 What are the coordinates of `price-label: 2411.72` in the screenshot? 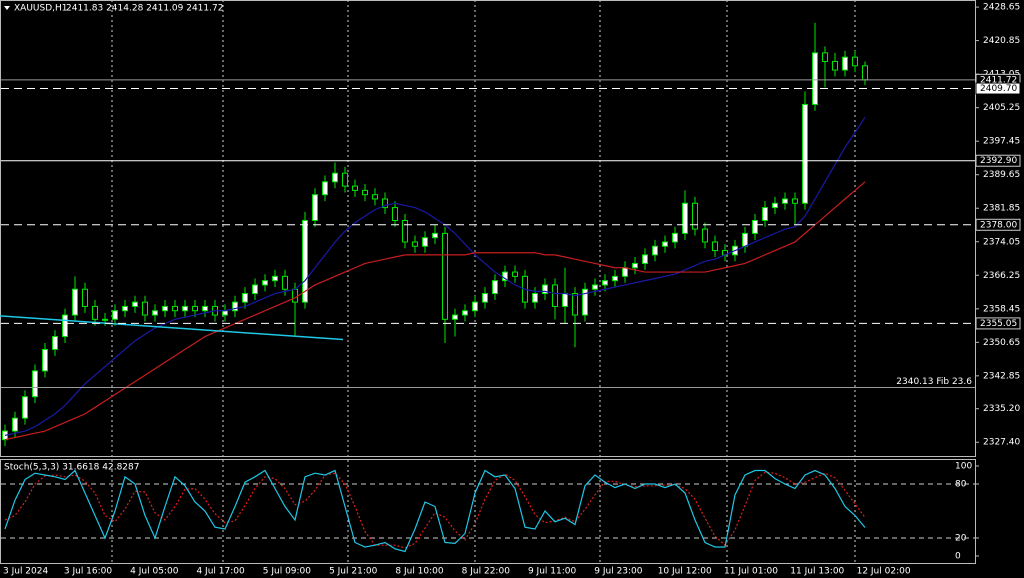 It's located at (998, 80).